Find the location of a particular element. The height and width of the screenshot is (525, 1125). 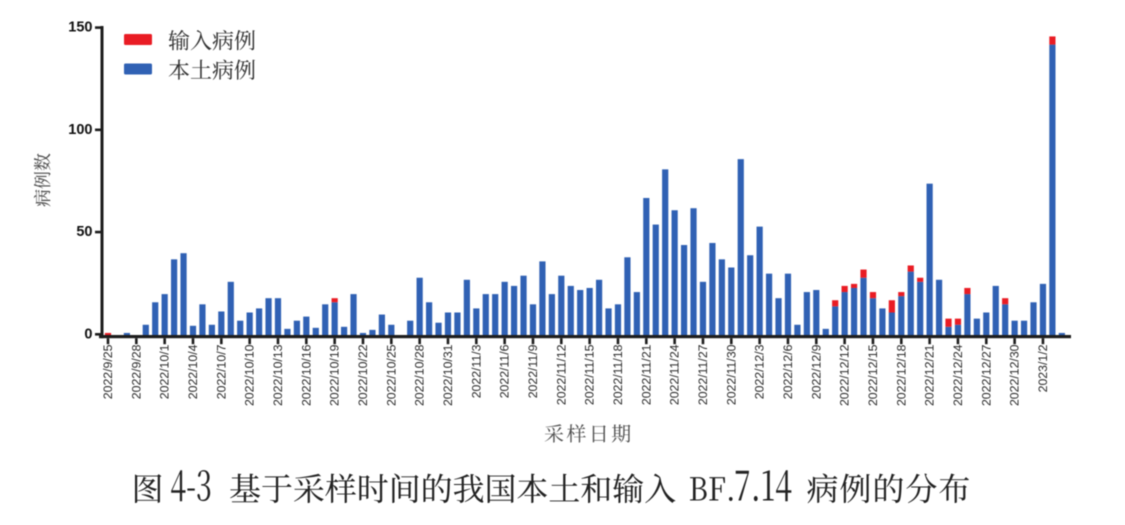

svg-text: 2022/11/18 is located at coordinates (618, 374).